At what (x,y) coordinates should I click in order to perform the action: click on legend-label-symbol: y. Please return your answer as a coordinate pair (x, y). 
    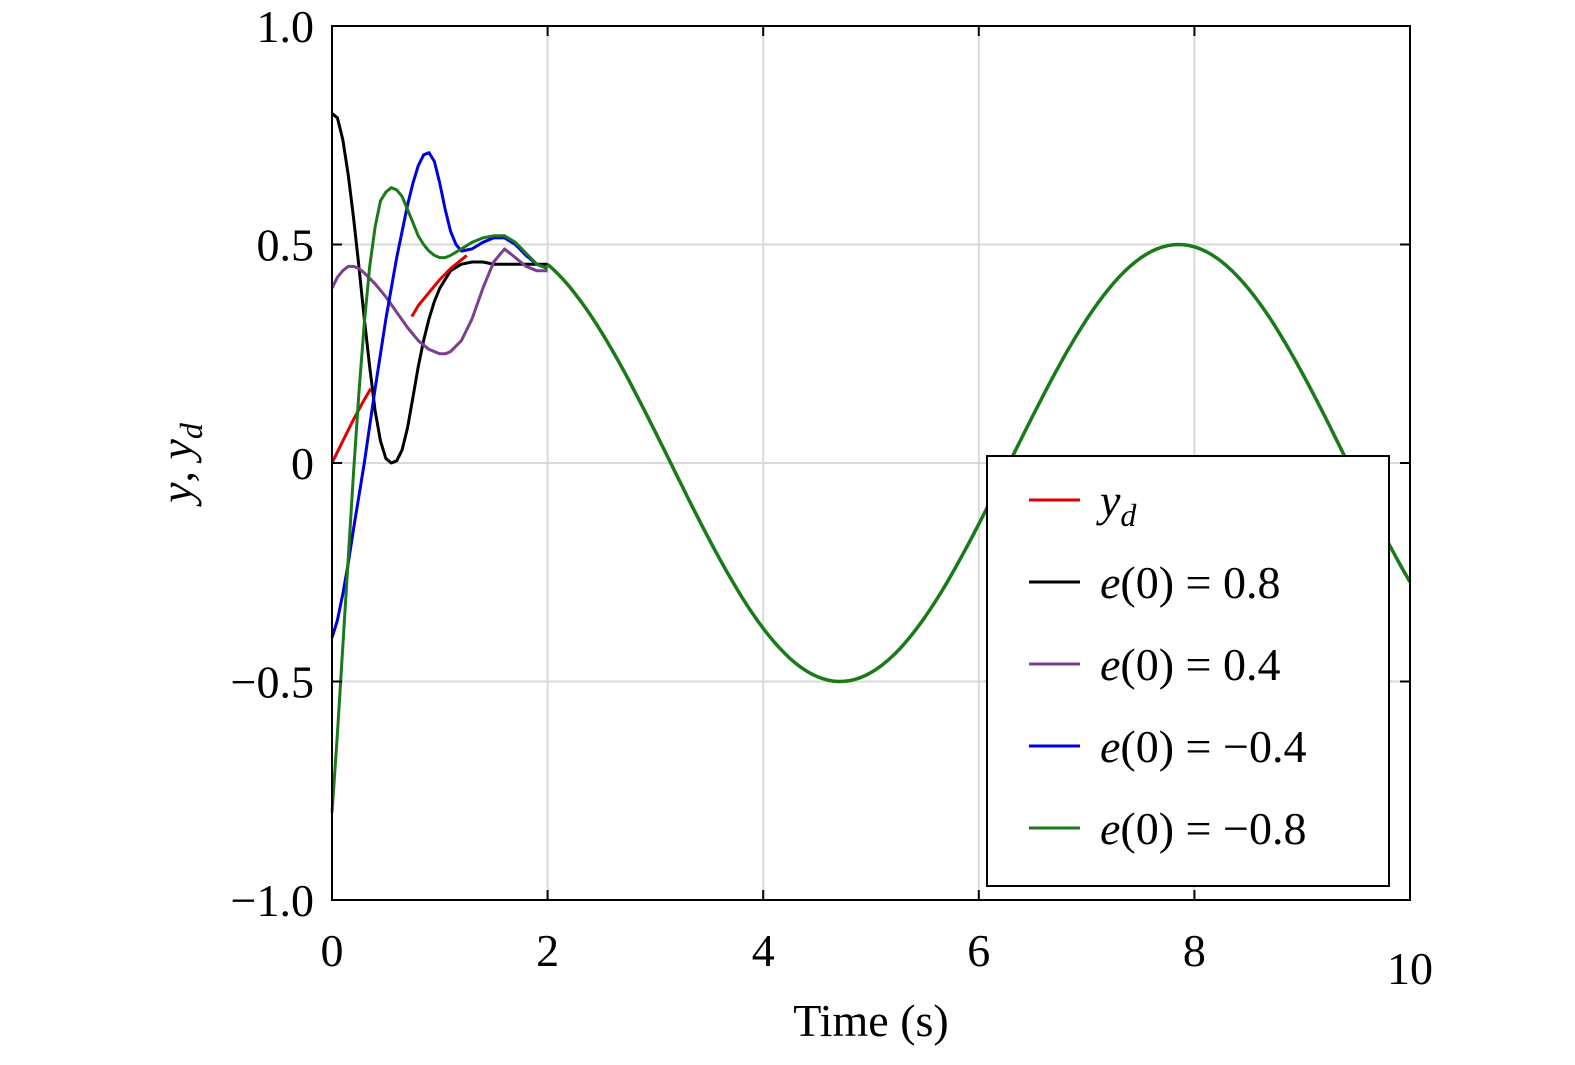
    Looking at the image, I should click on (1108, 500).